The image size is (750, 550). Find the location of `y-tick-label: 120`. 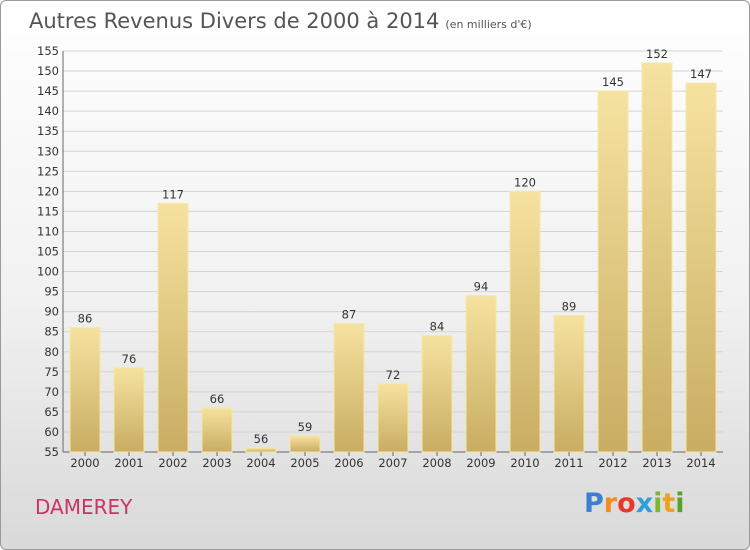

y-tick-label: 120 is located at coordinates (48, 191).